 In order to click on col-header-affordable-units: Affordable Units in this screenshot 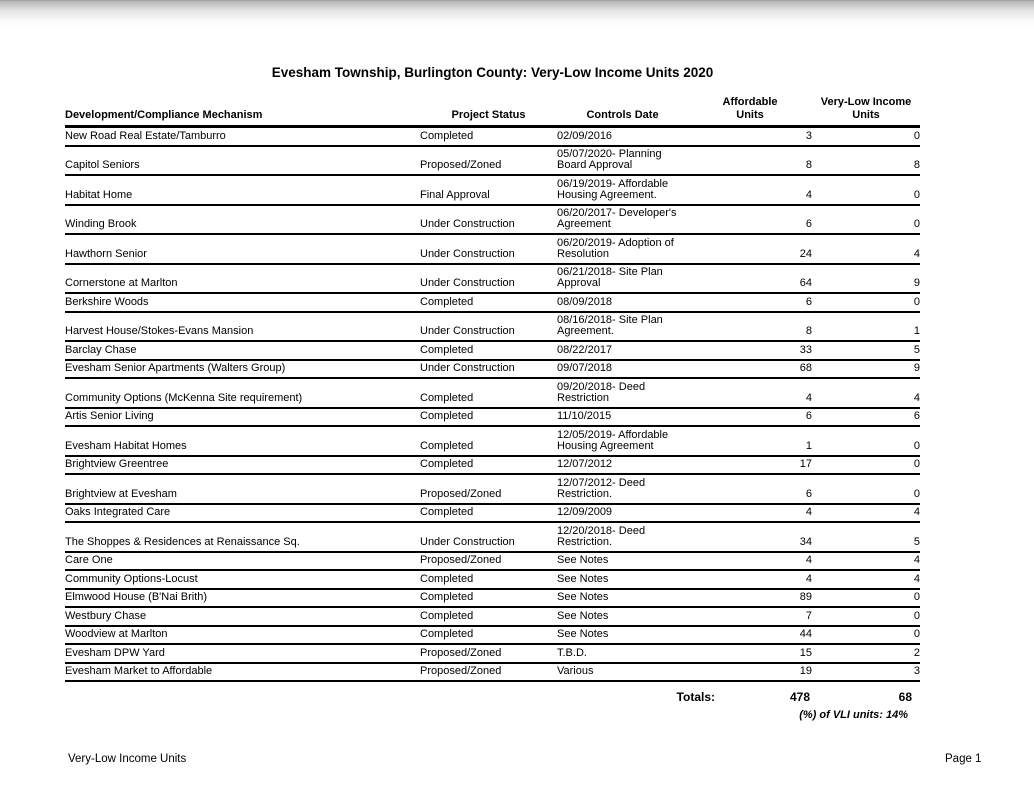, I will do `click(750, 108)`.